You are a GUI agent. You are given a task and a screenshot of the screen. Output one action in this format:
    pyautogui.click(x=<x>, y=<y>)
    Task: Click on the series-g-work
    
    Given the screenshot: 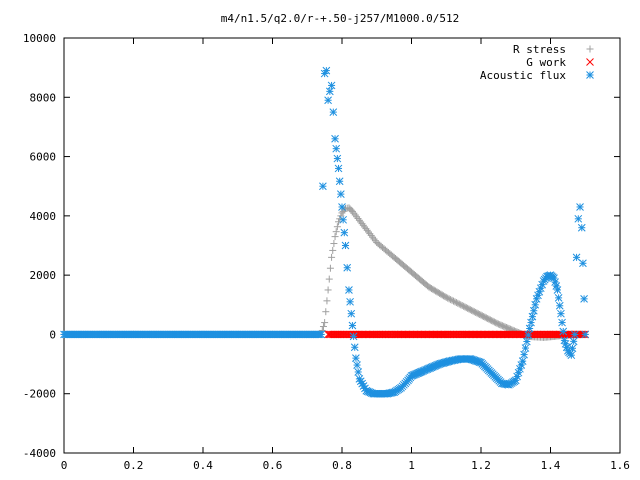 What is the action you would take?
    pyautogui.click(x=457, y=334)
    